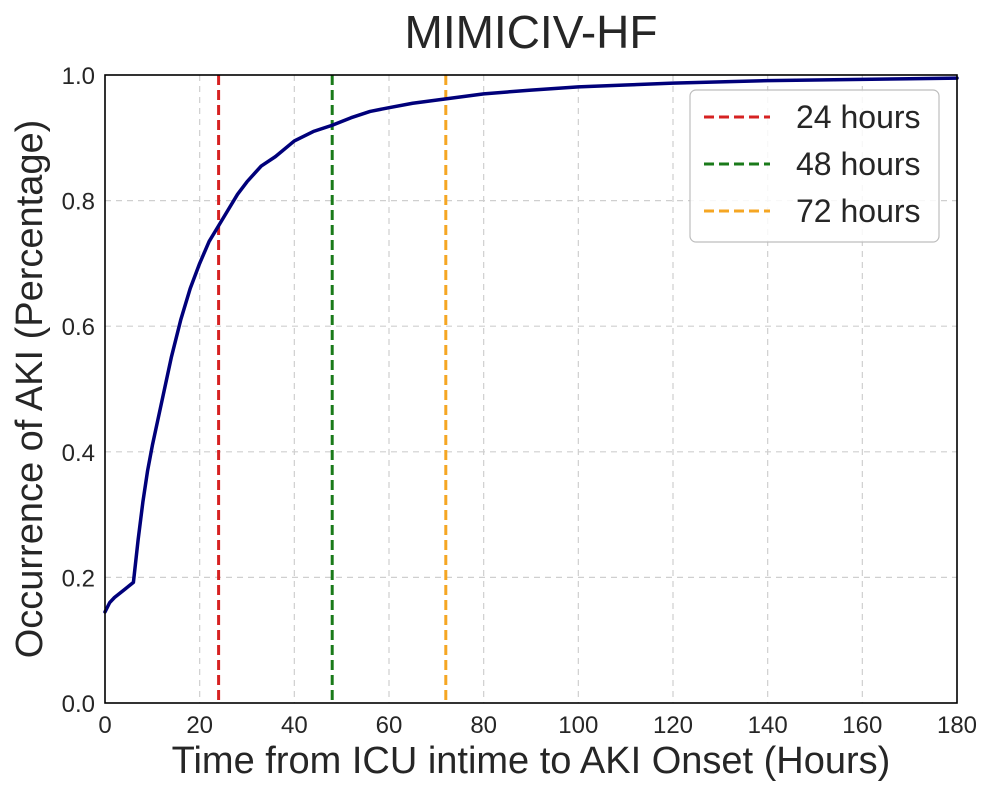  I want to click on chart-title: MIMICIV-HF, so click(531, 32).